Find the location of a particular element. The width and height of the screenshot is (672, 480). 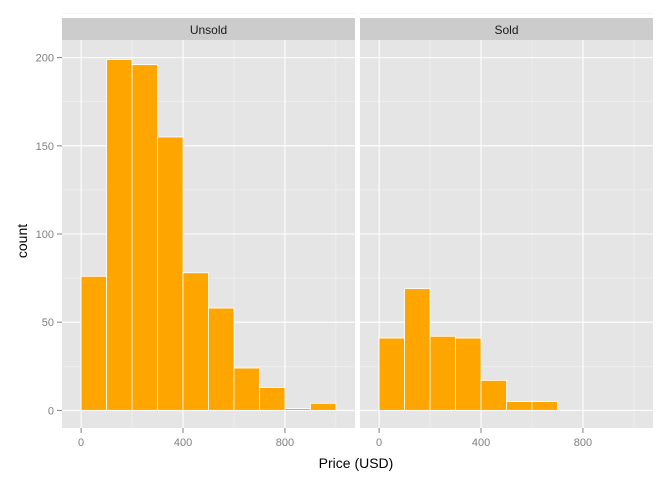

y-tick-label: 50 is located at coordinates (48, 323).